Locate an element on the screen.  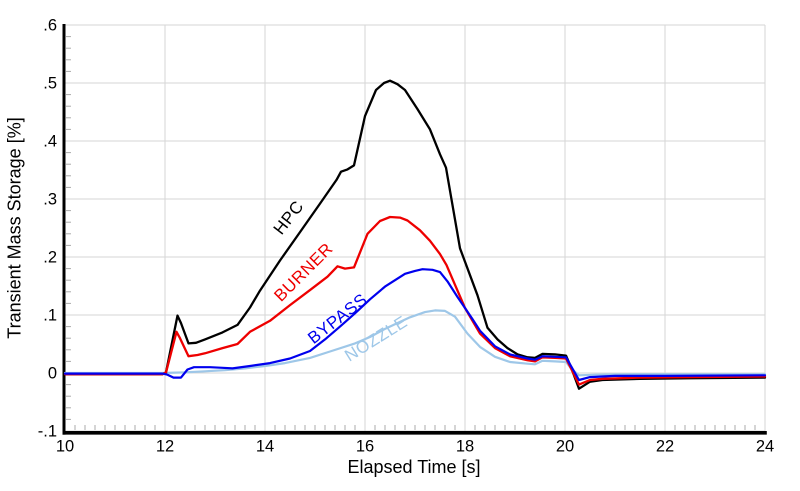
y-tick-label: .5 is located at coordinates (50, 84).